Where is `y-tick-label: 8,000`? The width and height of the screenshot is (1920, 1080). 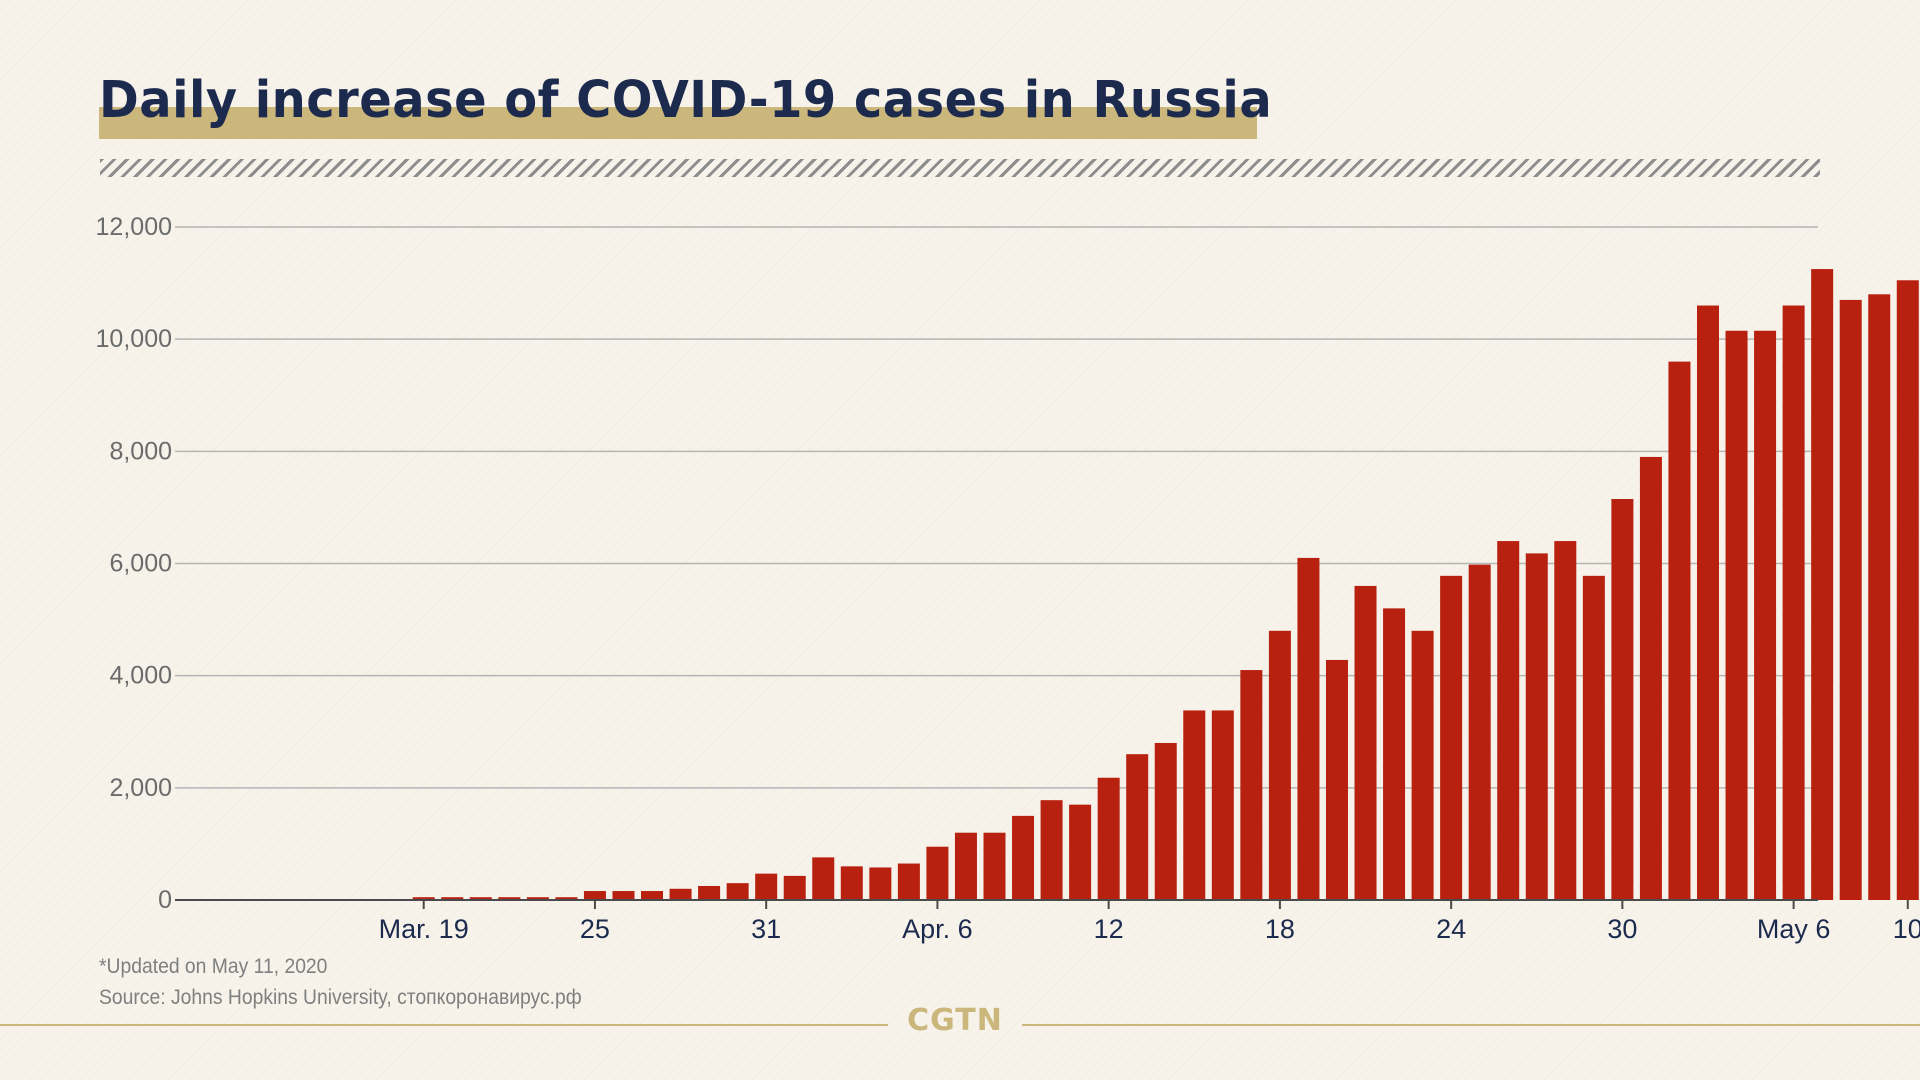 y-tick-label: 8,000 is located at coordinates (140, 451).